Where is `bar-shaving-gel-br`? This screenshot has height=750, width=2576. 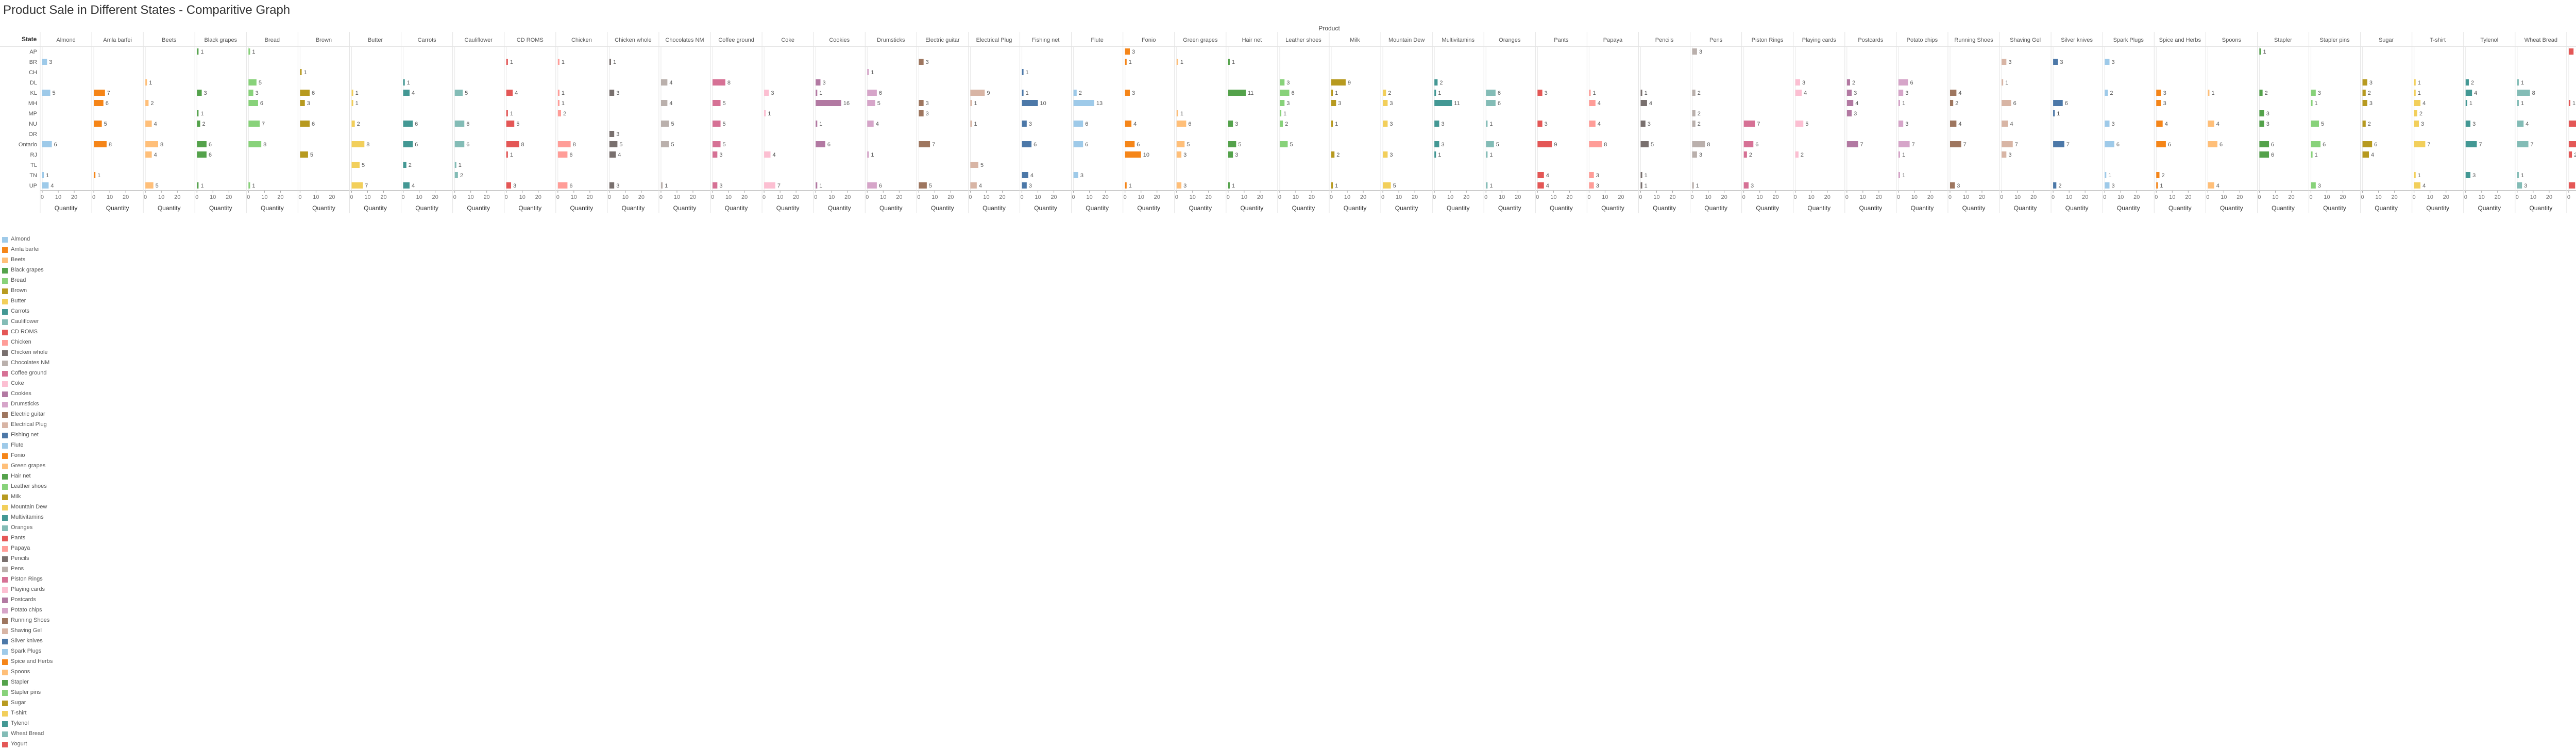 bar-shaving-gel-br is located at coordinates (2004, 62).